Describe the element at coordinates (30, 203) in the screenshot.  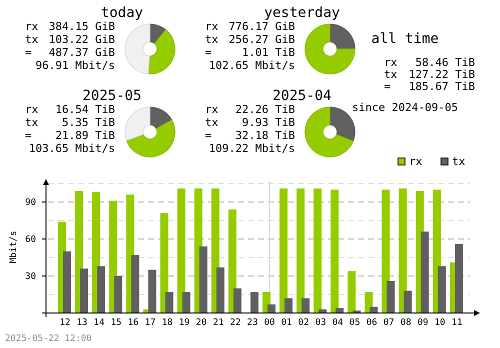
I see `y-tick-label: 90` at that location.